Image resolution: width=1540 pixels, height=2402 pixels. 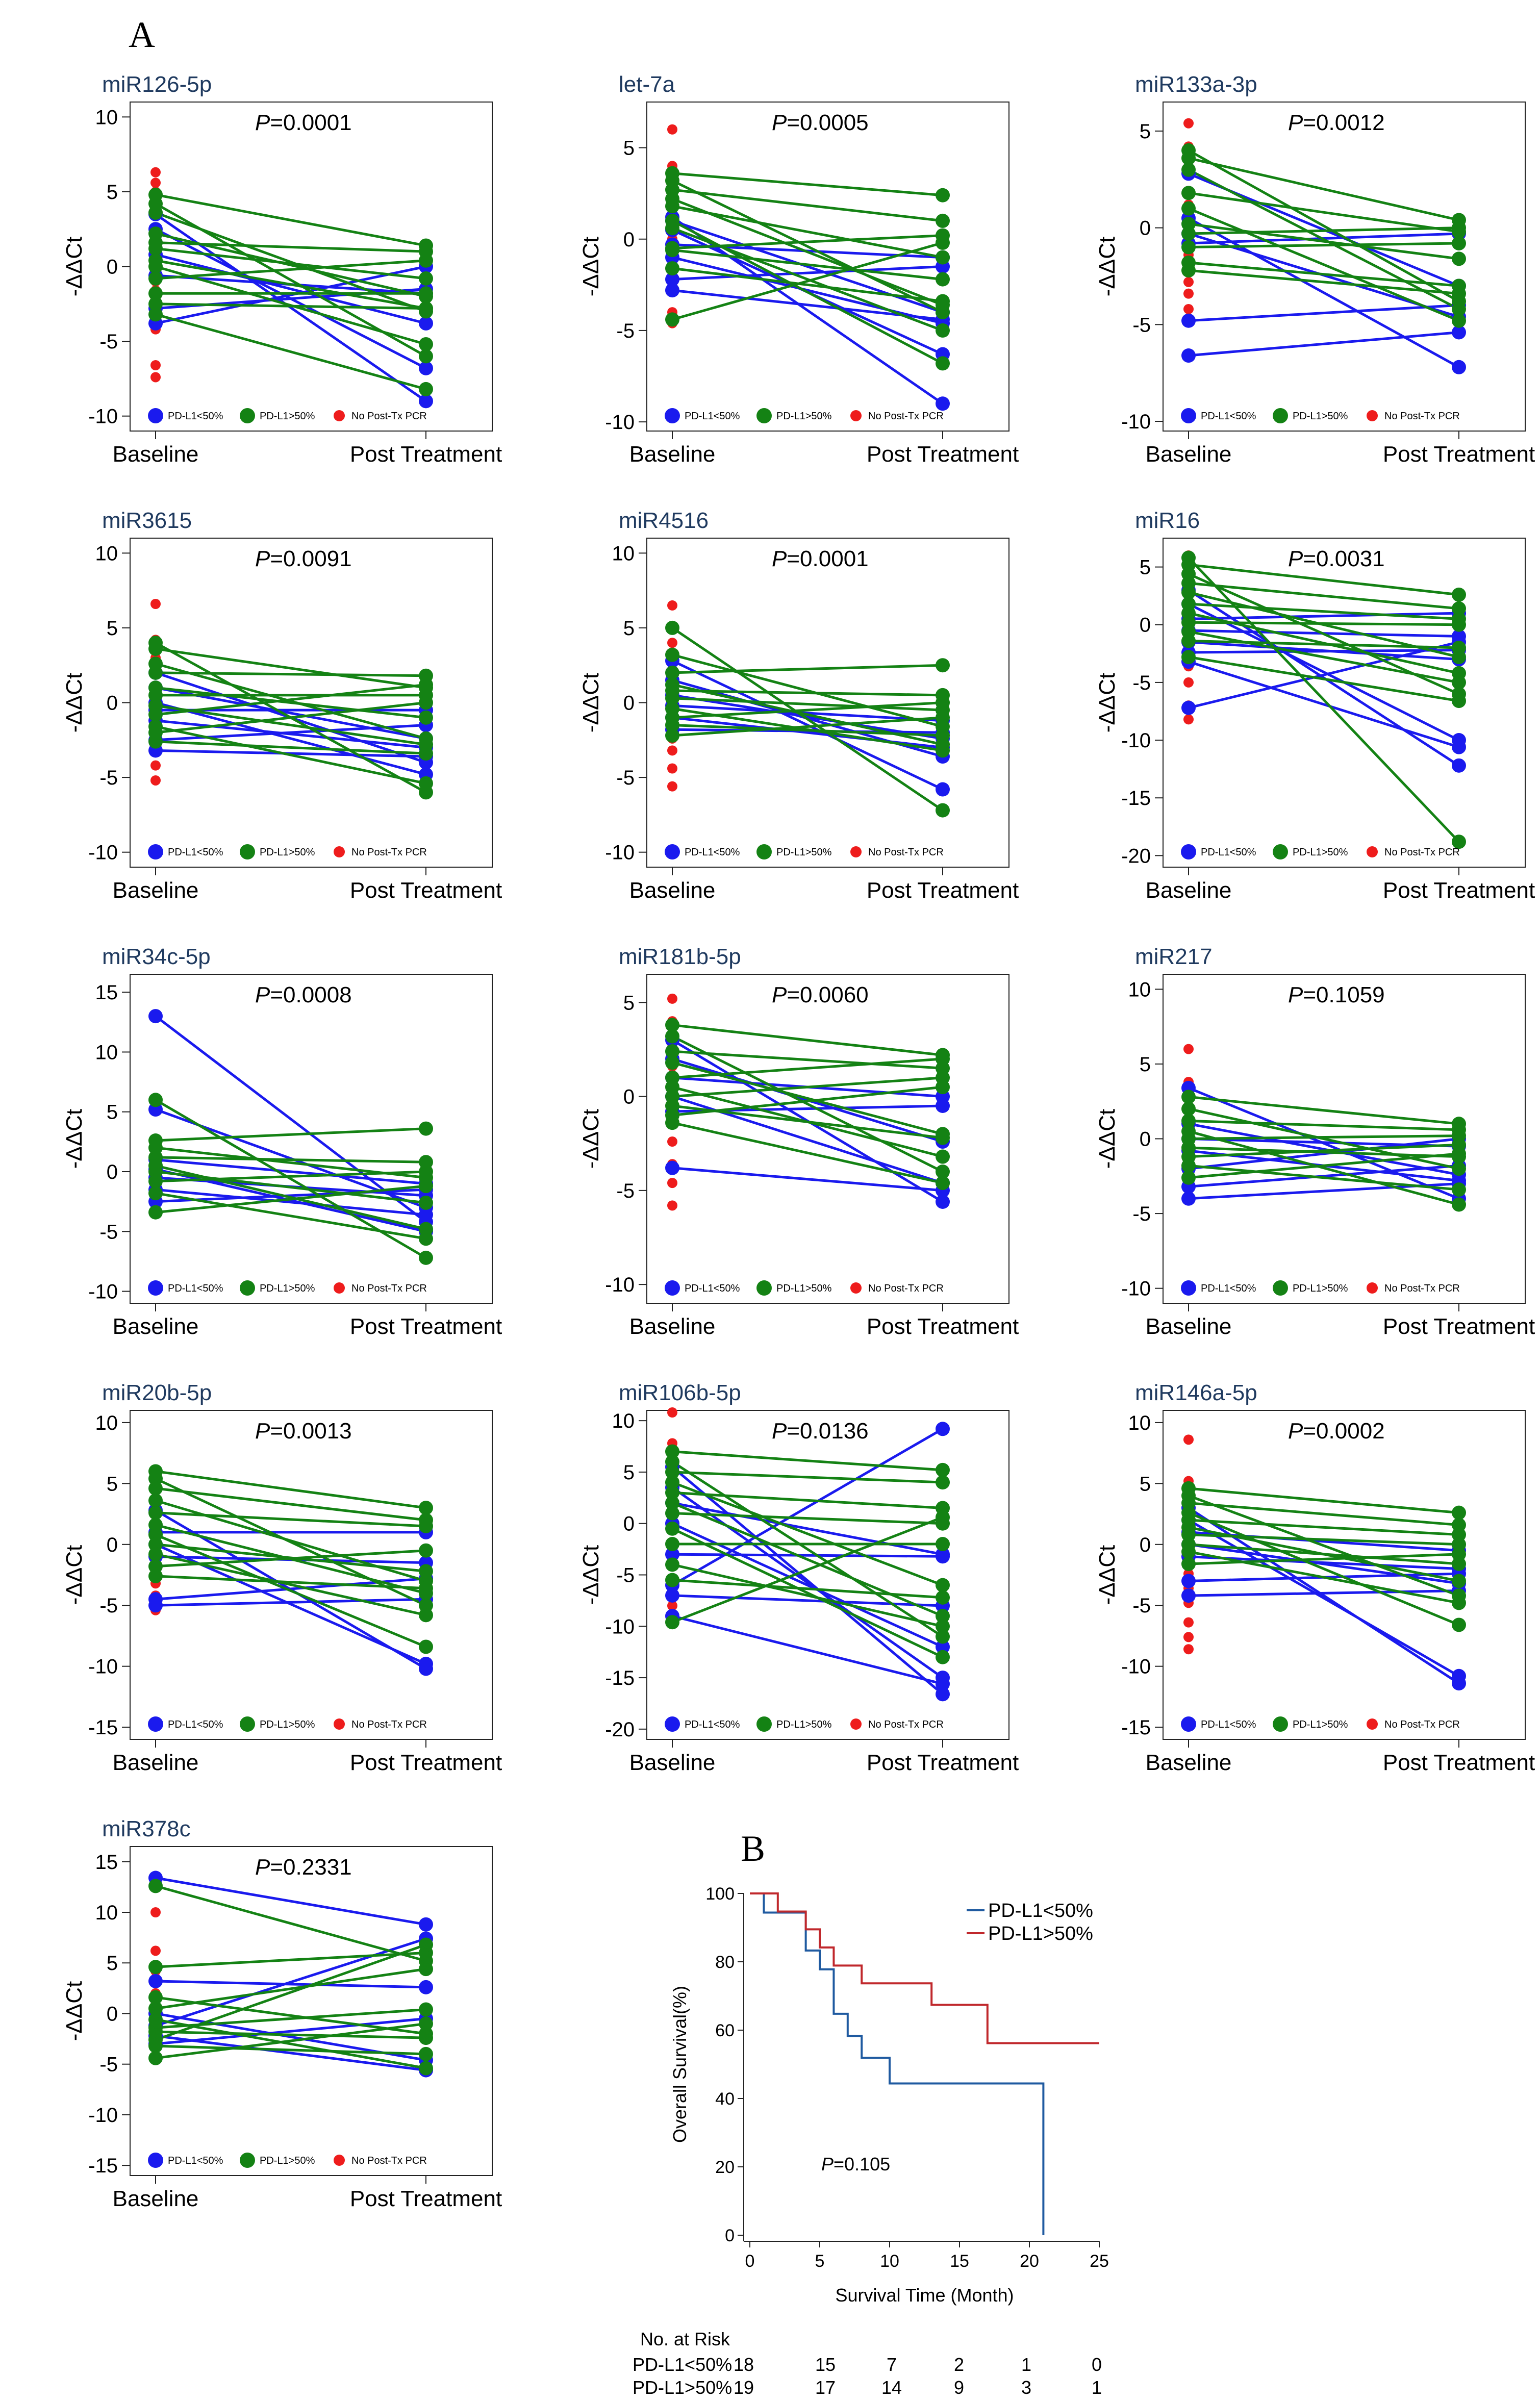 I want to click on y-axis-label: -ΔΔCt, so click(x=1107, y=1139).